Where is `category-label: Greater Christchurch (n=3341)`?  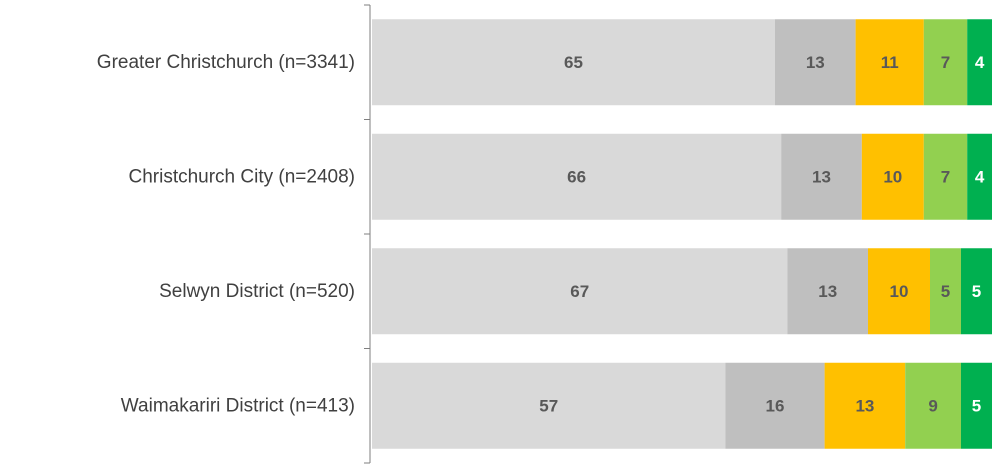
category-label: Greater Christchurch (n=3341) is located at coordinates (226, 62).